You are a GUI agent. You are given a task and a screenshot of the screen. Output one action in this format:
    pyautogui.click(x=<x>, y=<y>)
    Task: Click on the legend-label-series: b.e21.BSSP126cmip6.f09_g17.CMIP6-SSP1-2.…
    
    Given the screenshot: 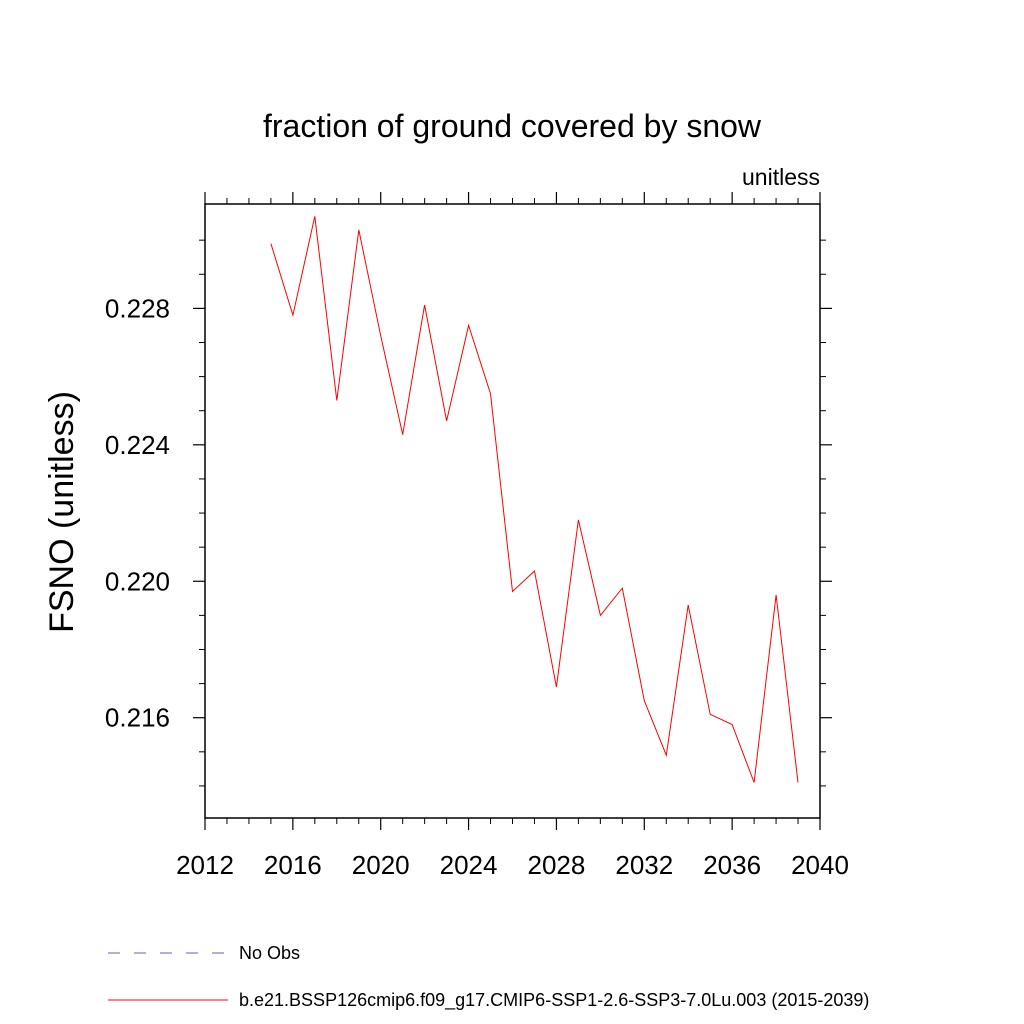 What is the action you would take?
    pyautogui.click(x=554, y=1000)
    